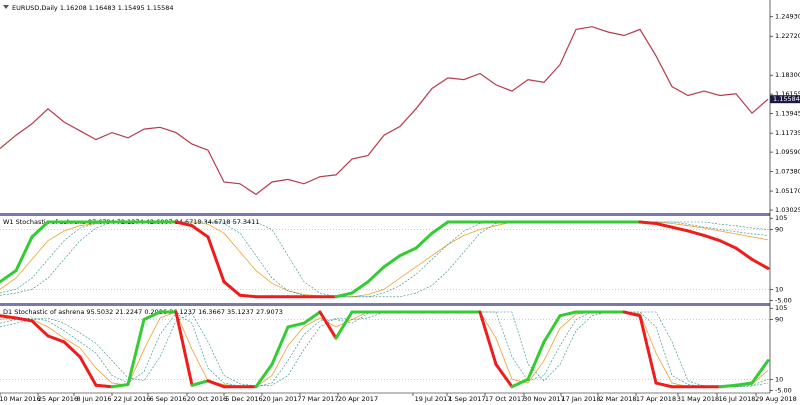 The width and height of the screenshot is (800, 405). What do you see at coordinates (737, 399) in the screenshot?
I see `time-label: 16 Jul 2018` at bounding box center [737, 399].